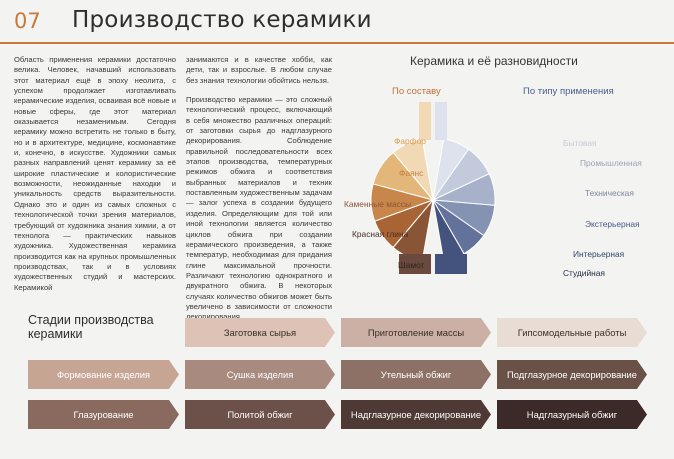  What do you see at coordinates (609, 193) in the screenshot?
I see `label-technical: Техническая` at bounding box center [609, 193].